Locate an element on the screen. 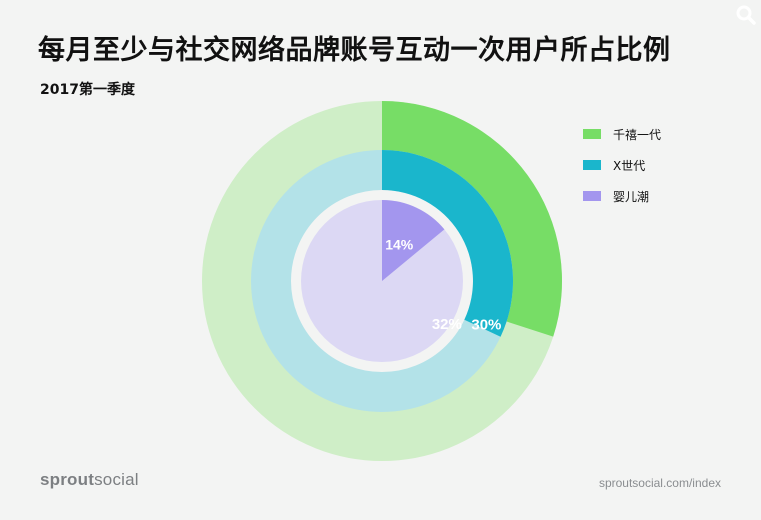  legend-item-baby-boomers: 婴儿潮 is located at coordinates (622, 196).